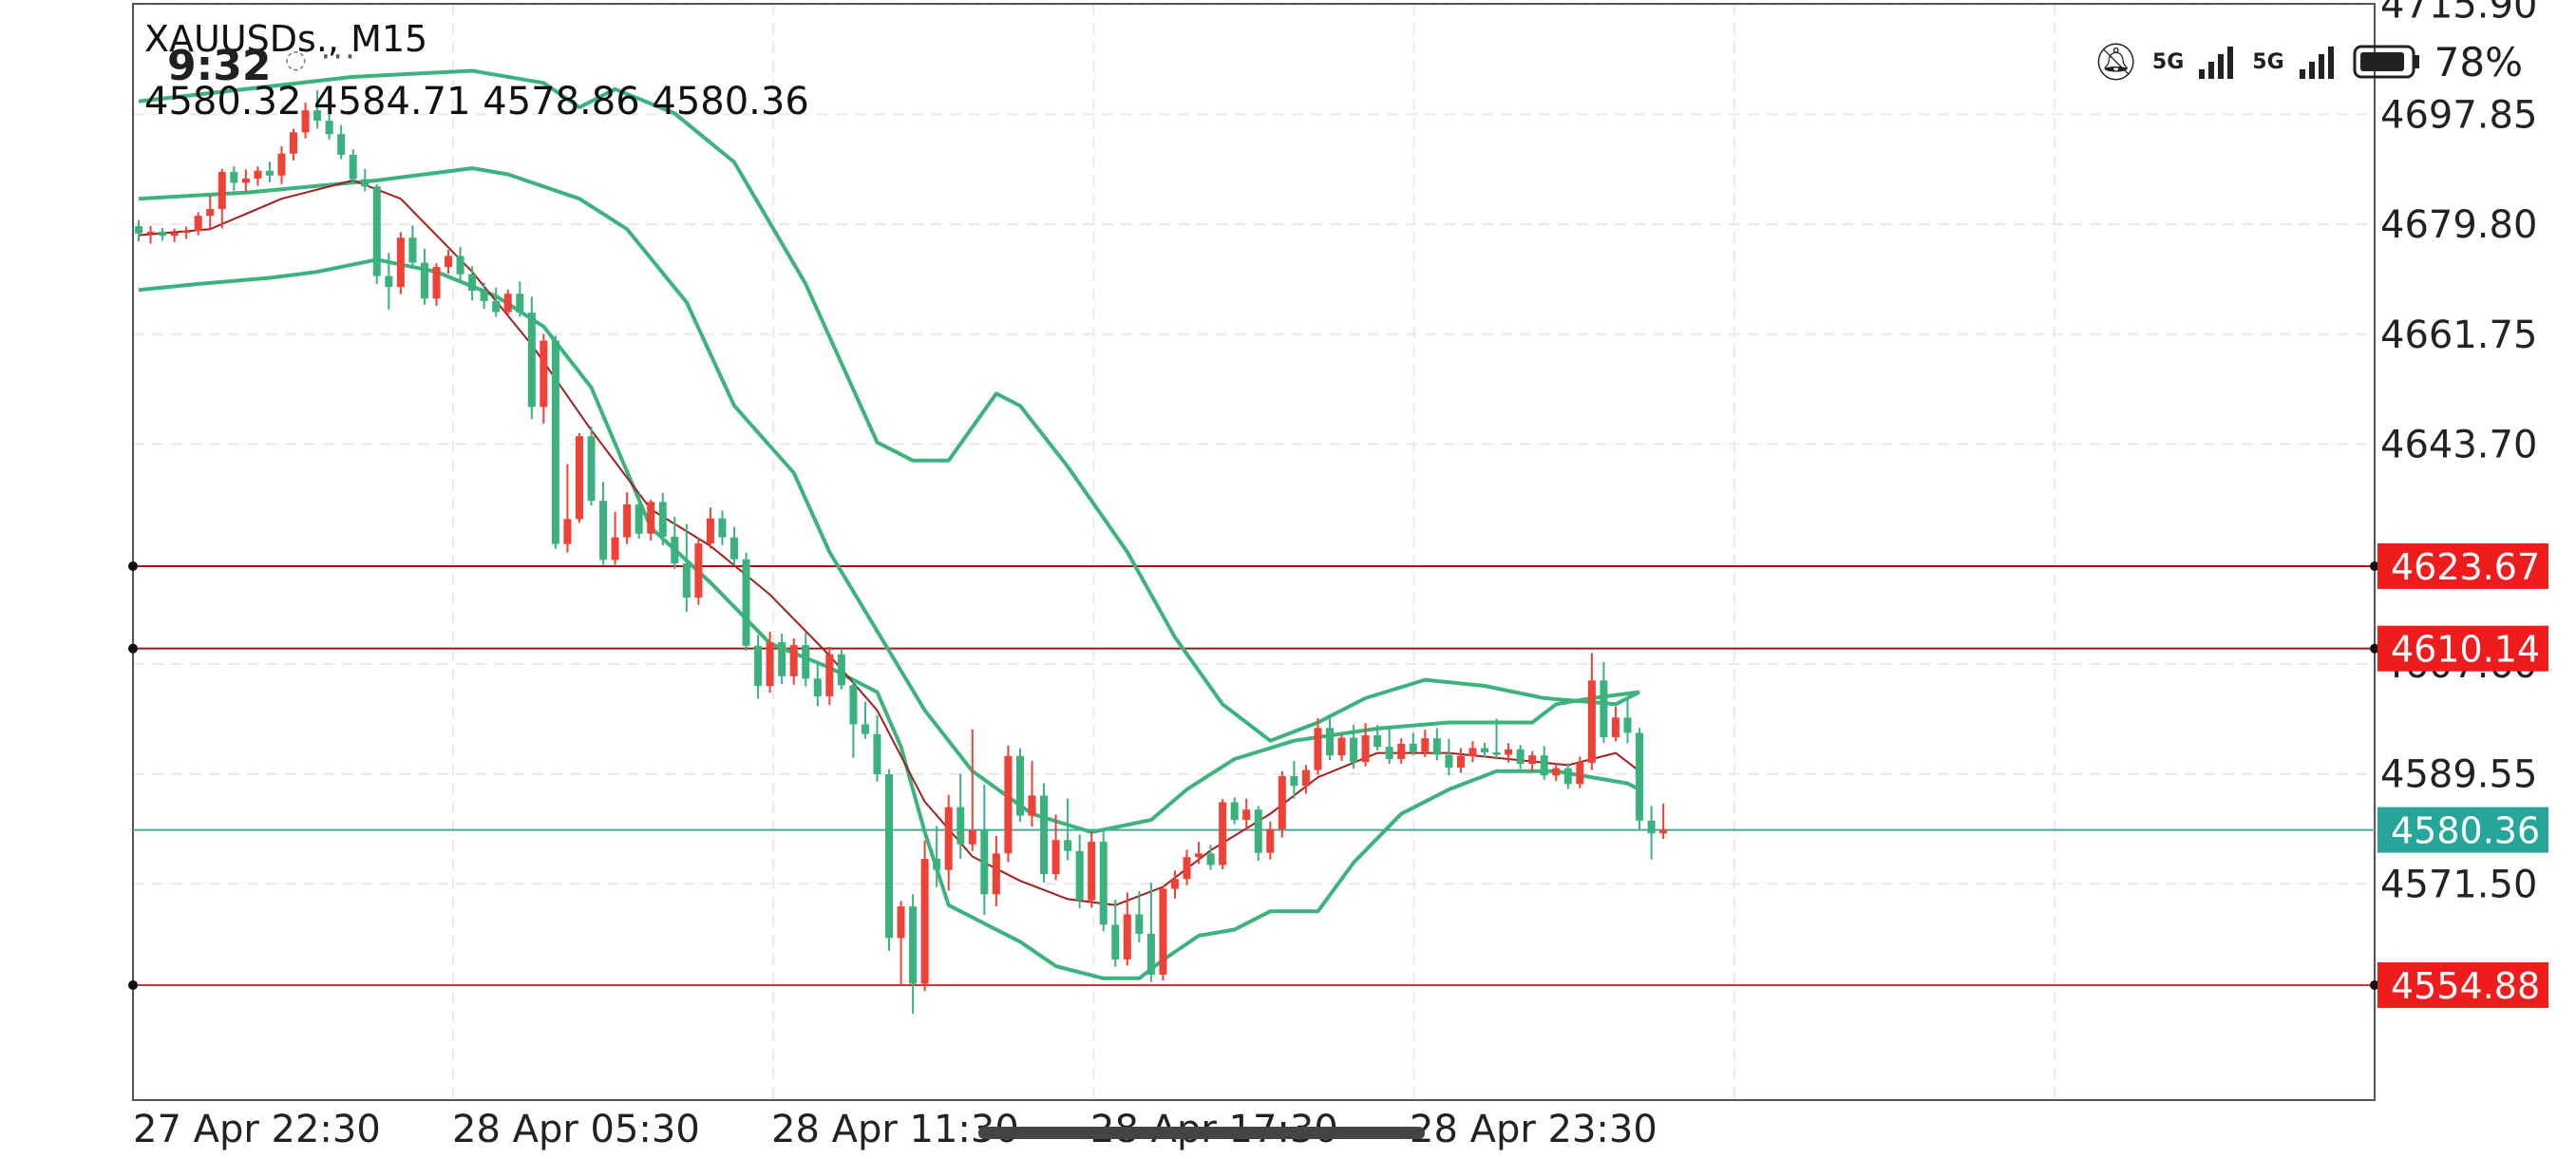  What do you see at coordinates (2458, 225) in the screenshot?
I see `y-tick-label: 4679.80` at bounding box center [2458, 225].